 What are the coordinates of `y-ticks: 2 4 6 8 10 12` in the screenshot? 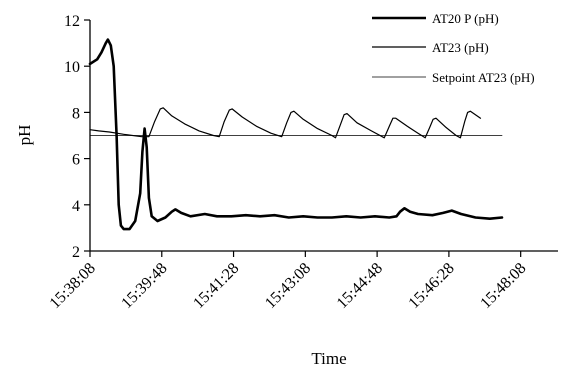 It's located at (77, 137).